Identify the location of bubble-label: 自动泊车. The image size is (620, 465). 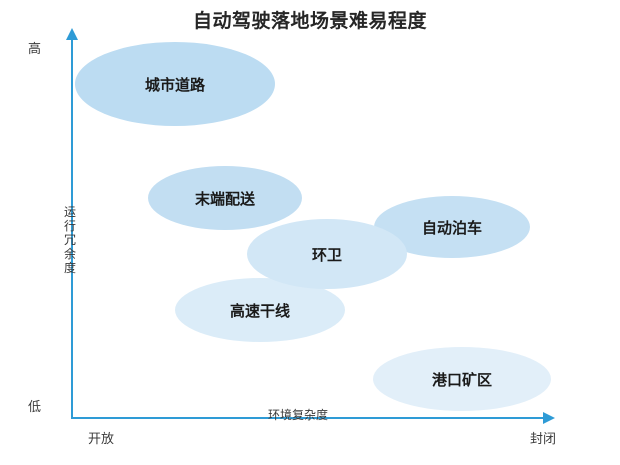
(451, 227).